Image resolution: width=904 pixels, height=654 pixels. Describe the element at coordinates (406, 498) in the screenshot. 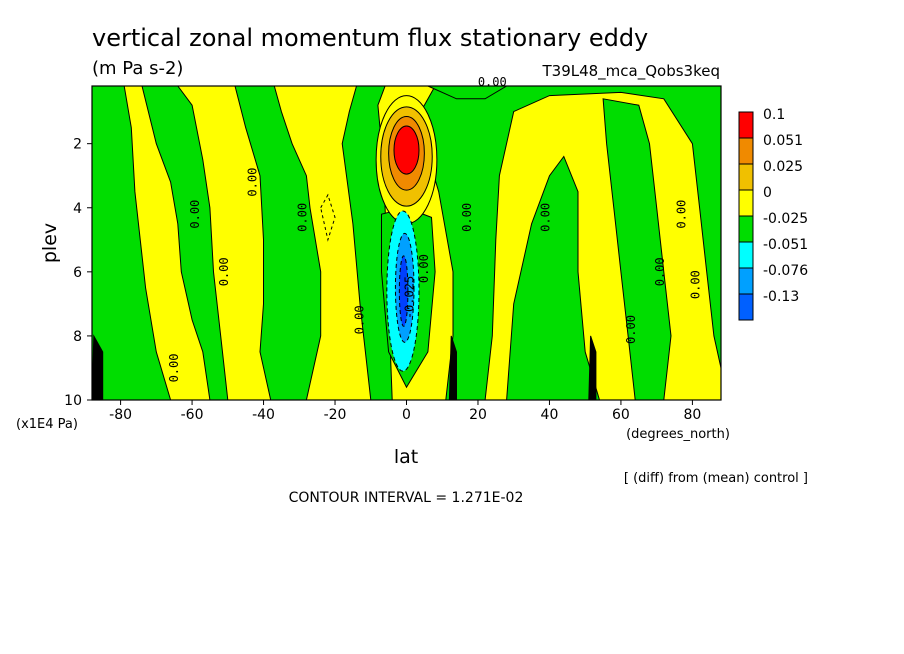

I see `contour-interval: CONTOUR INTERVAL = 1.271E-02` at that location.